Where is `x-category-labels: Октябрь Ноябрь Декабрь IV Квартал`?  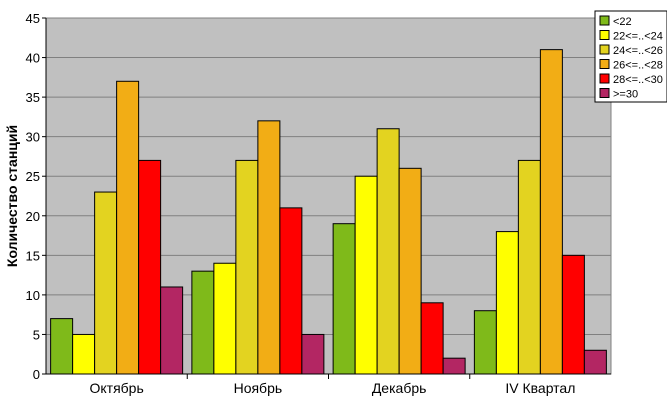
x-category-labels: Октябрь Ноябрь Декабрь IV Квартал is located at coordinates (332, 388).